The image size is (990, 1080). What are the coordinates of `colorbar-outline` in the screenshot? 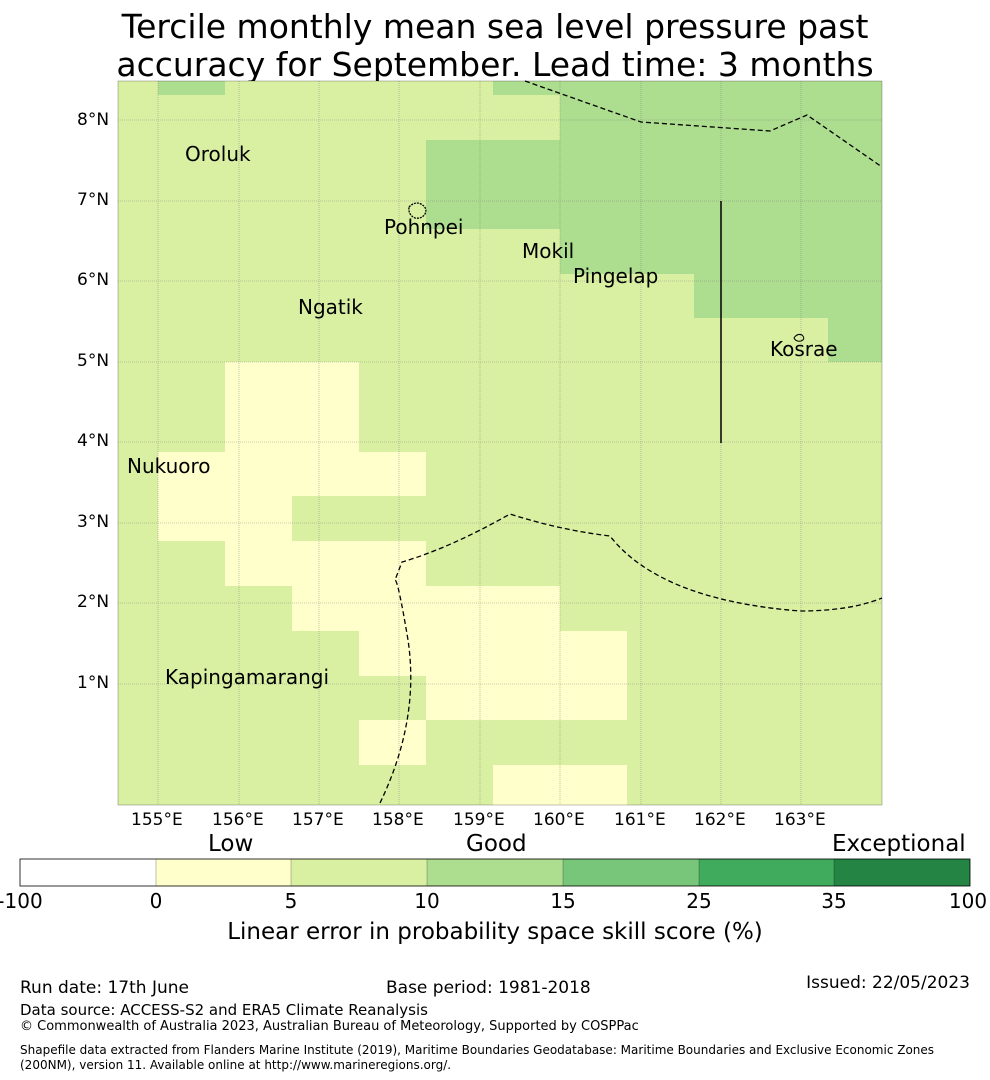 It's located at (495, 872).